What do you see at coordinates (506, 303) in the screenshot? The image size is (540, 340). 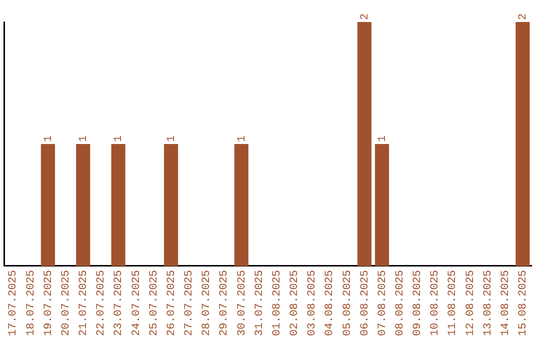 I see `x-tick-label: 14.08.2025` at bounding box center [506, 303].